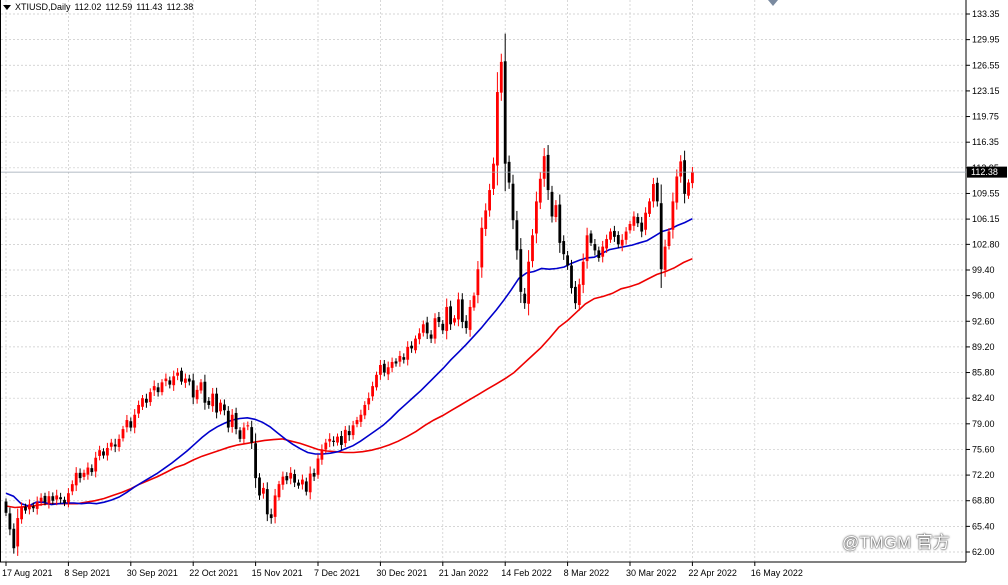  I want to click on x-tick-label: 21 Jan 2022, so click(464, 573).